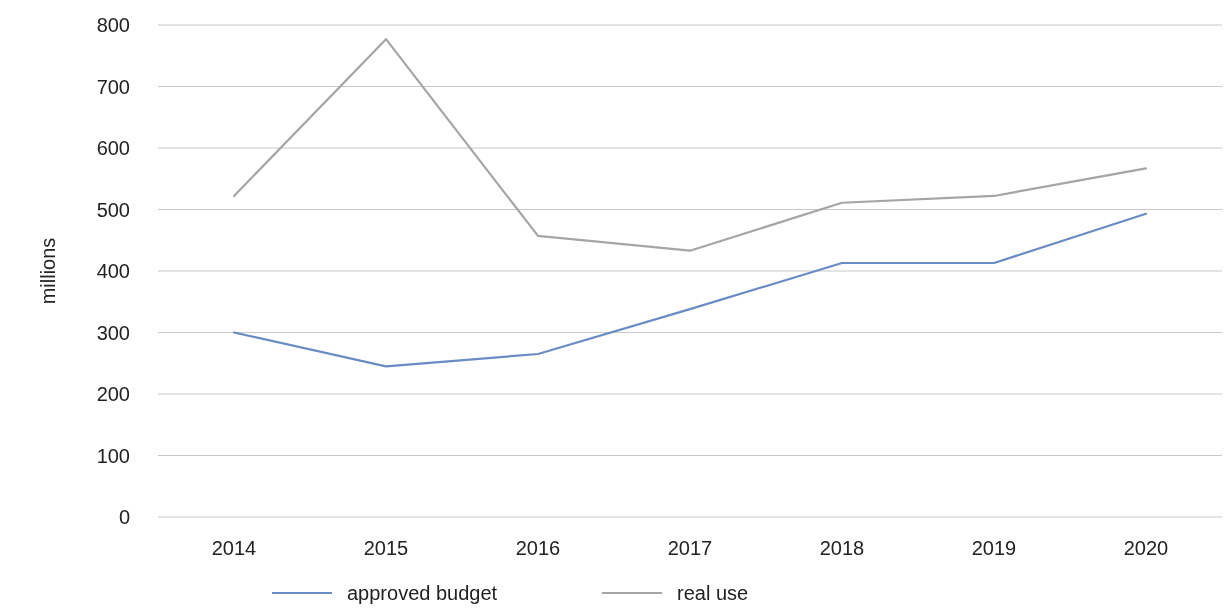  Describe the element at coordinates (113, 25) in the screenshot. I see `y-tick-label: 800` at that location.